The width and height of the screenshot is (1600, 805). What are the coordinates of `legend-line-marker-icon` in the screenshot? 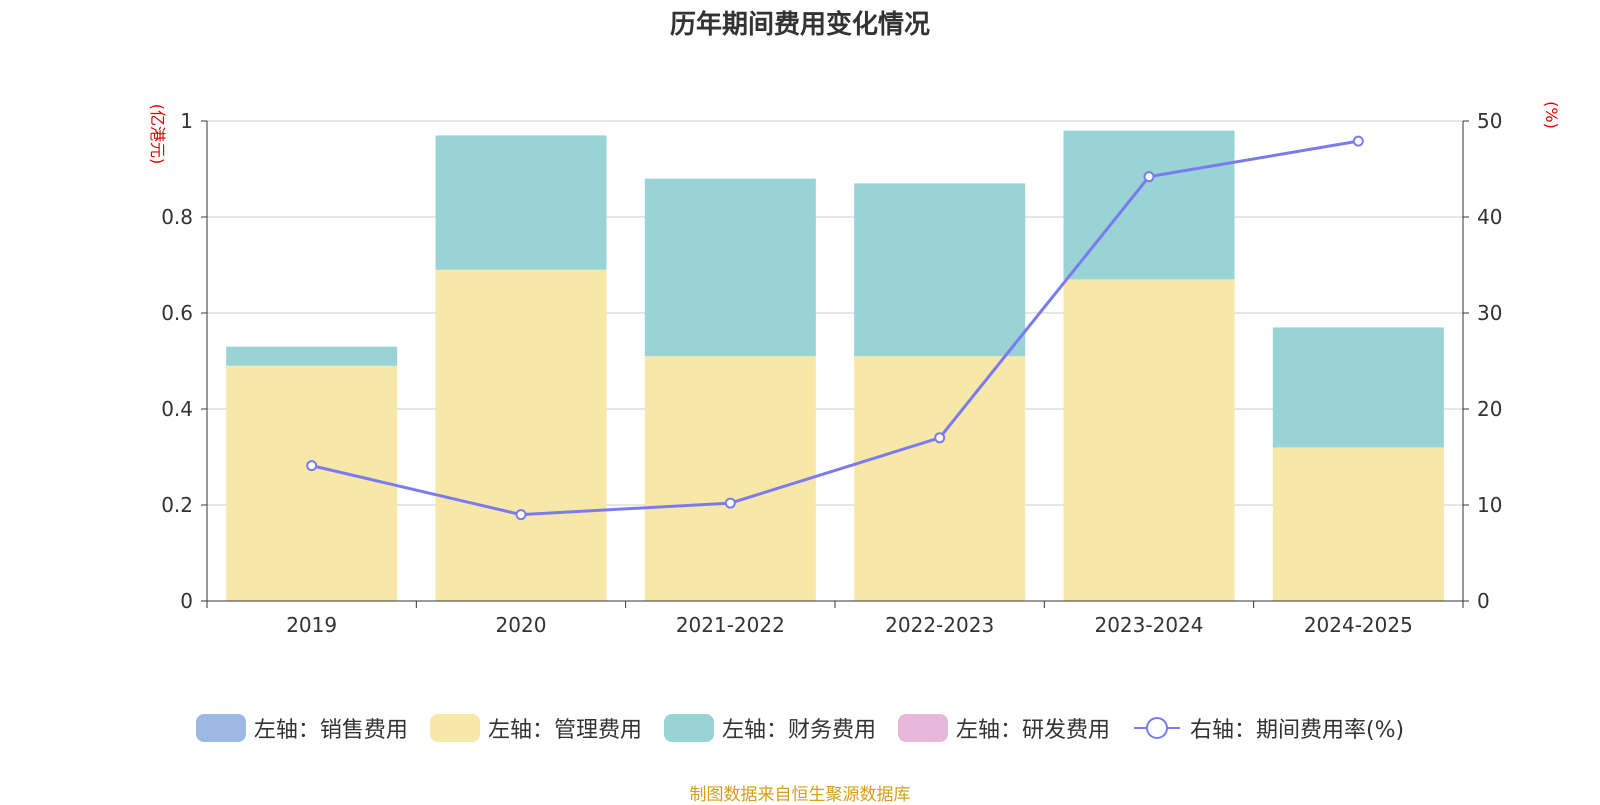 It's located at (1156, 728).